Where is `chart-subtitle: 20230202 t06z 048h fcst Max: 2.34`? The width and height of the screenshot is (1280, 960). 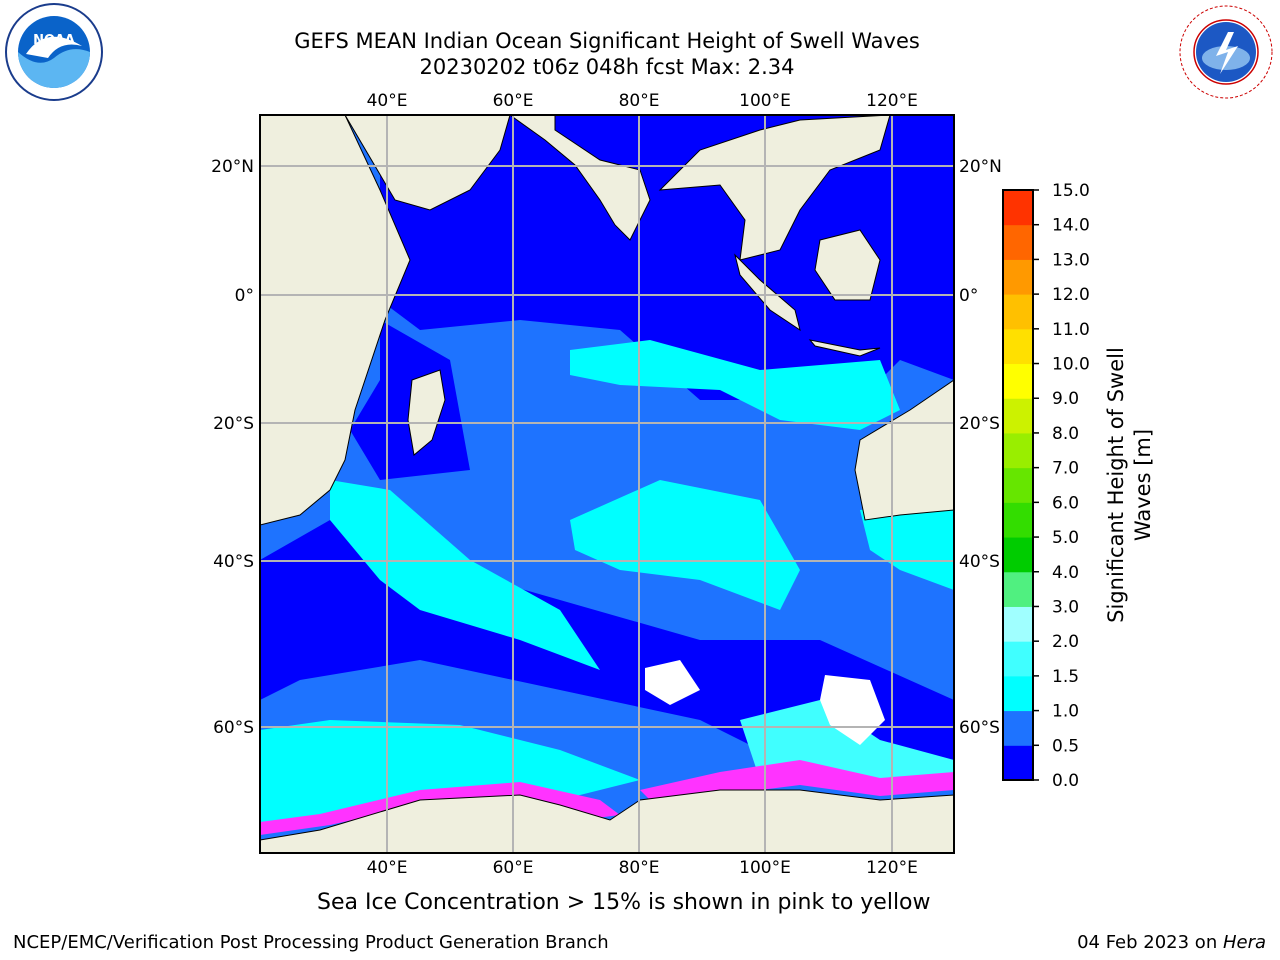
chart-subtitle: 20230202 t06z 048h fcst Max: 2.34 is located at coordinates (607, 67).